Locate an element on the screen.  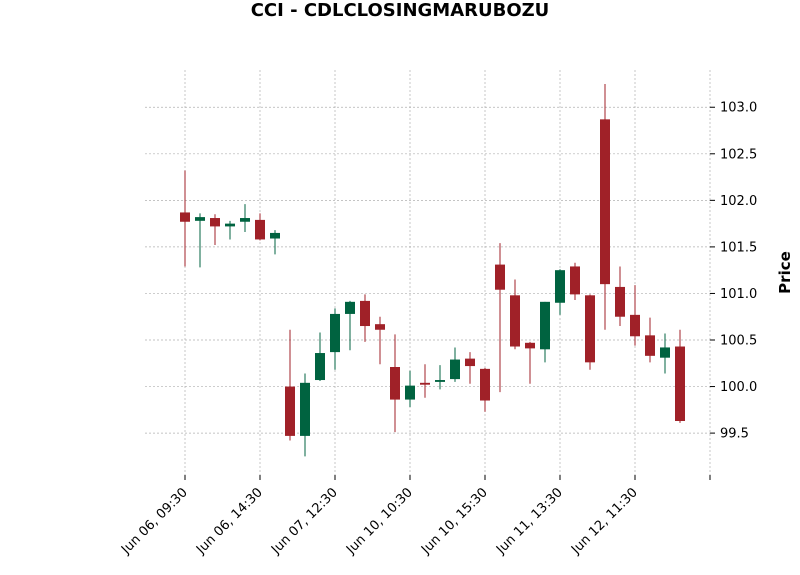
y-tick-label: 101.0 is located at coordinates (738, 294).